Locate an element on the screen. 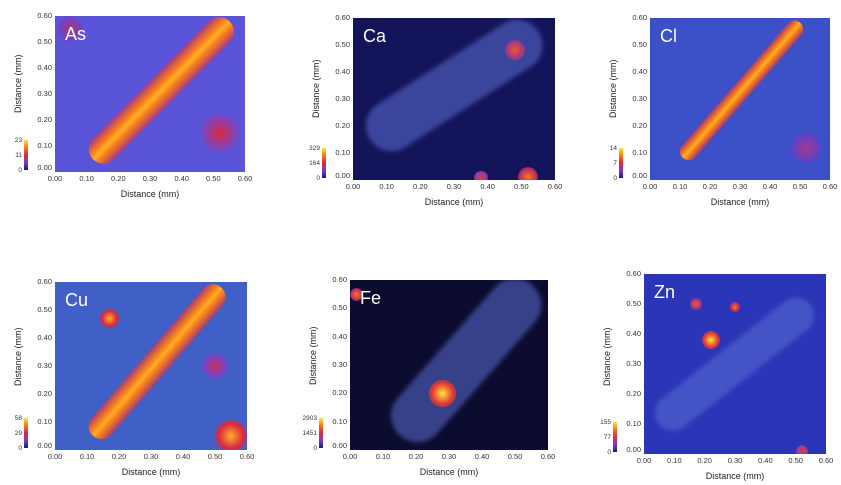 This screenshot has height=485, width=841. colorbar-tick-label: 58 is located at coordinates (18, 418).